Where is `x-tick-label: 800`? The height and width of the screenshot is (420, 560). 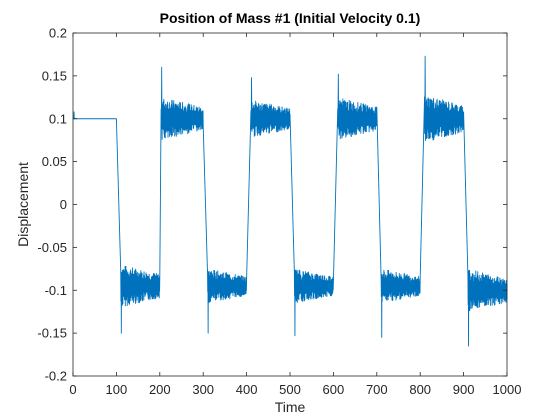
x-tick-label: 800 is located at coordinates (420, 389).